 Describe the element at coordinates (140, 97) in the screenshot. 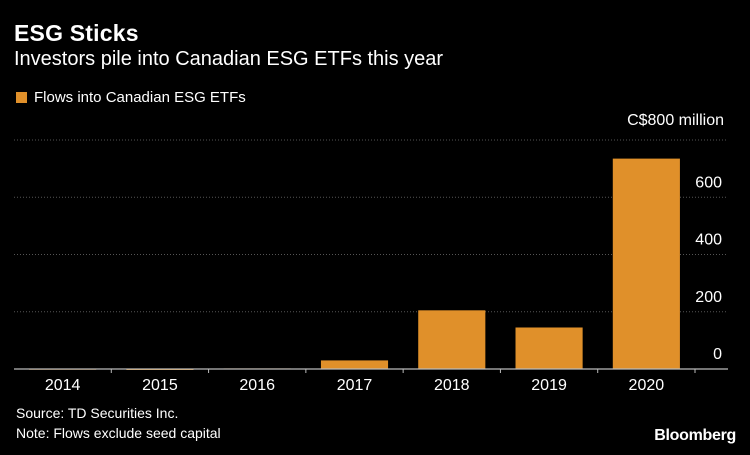

I see `legend-label: Flows into Canadian ESG ETFs` at that location.